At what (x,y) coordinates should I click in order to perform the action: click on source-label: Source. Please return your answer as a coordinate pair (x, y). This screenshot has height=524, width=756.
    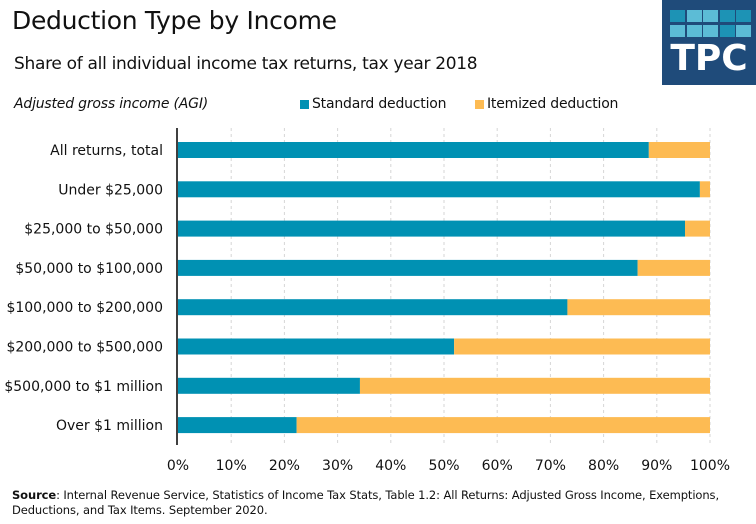
    Looking at the image, I should click on (34, 495).